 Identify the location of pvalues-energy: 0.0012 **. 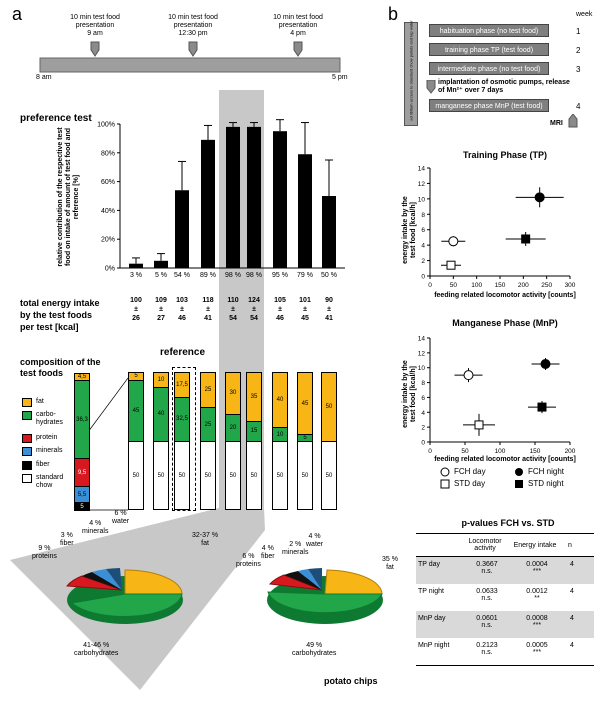
(537, 599).